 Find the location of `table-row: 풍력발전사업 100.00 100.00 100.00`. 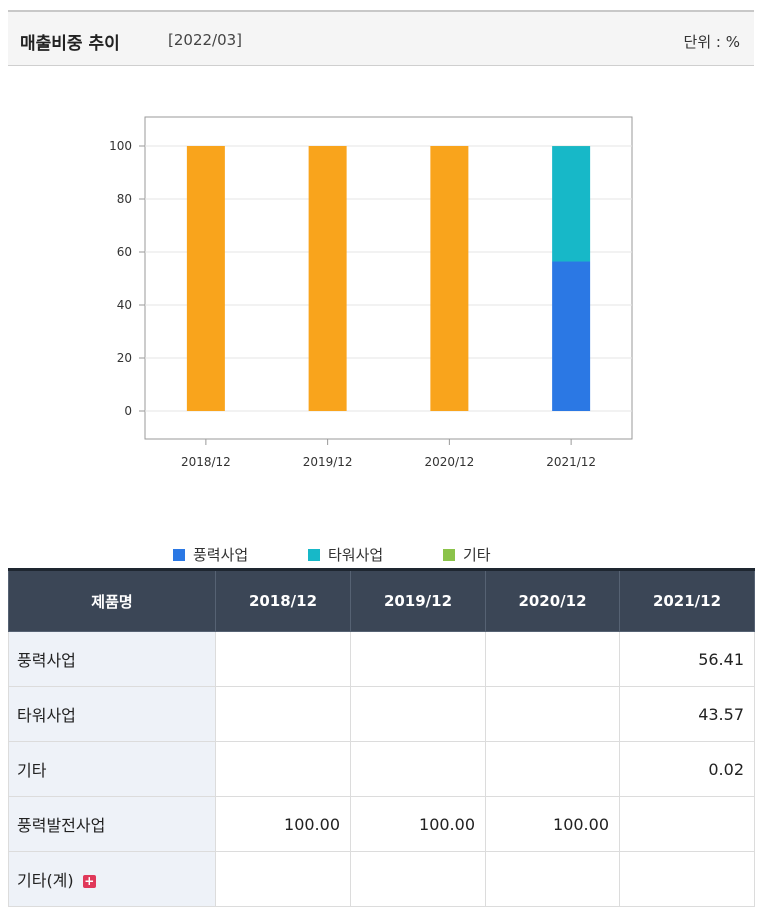

table-row: 풍력발전사업 100.00 100.00 100.00 is located at coordinates (381, 824).